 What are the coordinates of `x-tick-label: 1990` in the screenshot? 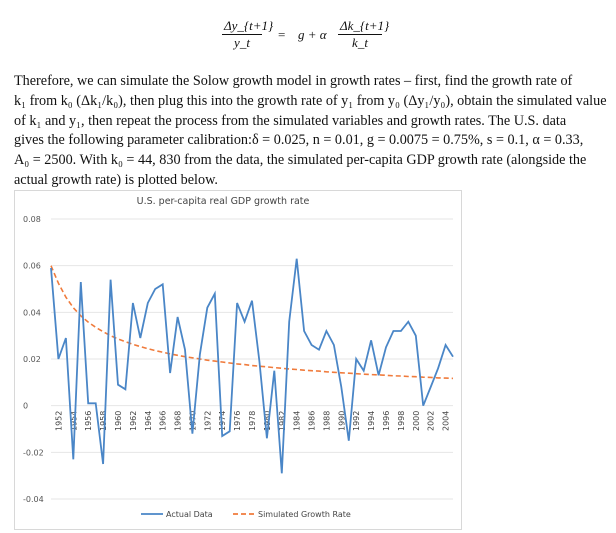 It's located at (341, 421).